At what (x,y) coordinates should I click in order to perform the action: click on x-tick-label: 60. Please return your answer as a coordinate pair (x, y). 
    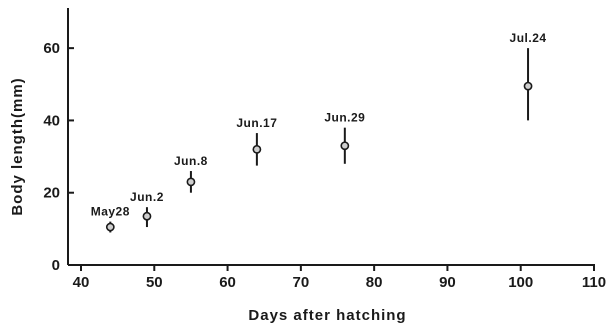
    Looking at the image, I should click on (227, 282).